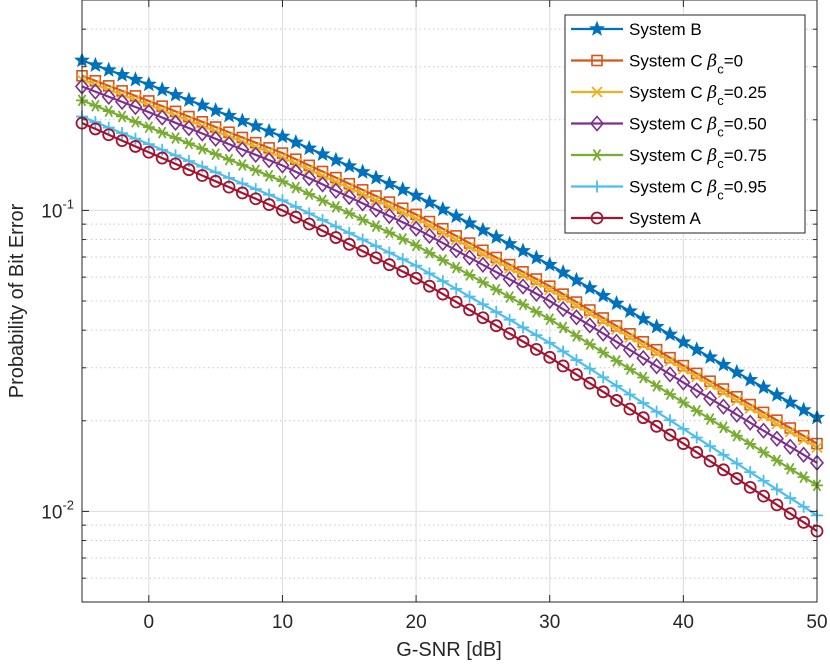 The height and width of the screenshot is (664, 830). I want to click on x-tick-label: 0, so click(149, 622).